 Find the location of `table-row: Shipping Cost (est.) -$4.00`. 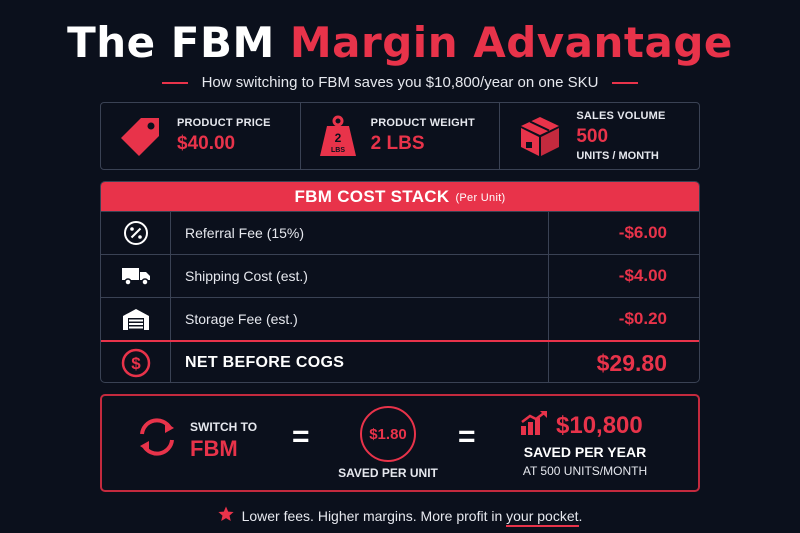

table-row: Shipping Cost (est.) -$4.00 is located at coordinates (400, 275).